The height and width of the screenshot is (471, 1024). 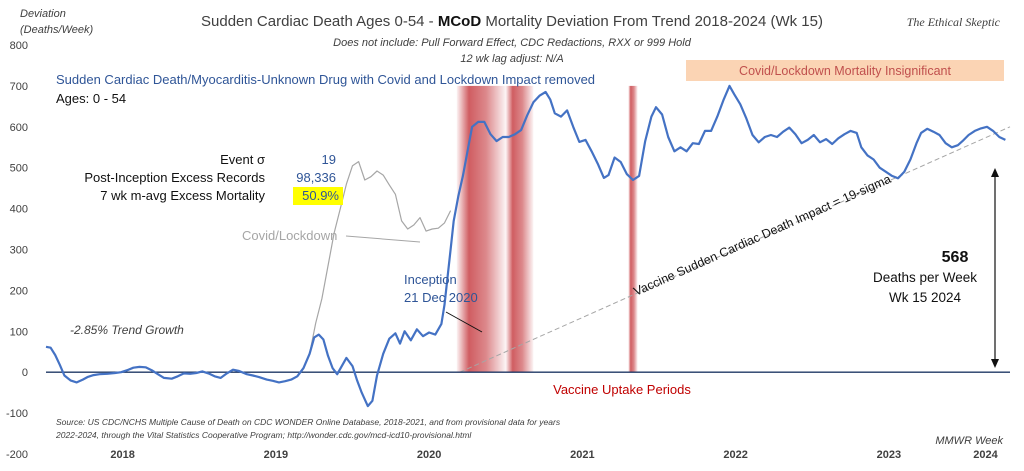 I want to click on insignificant-label: Covid/Lockdown Mortality Insignificant, so click(x=845, y=71).